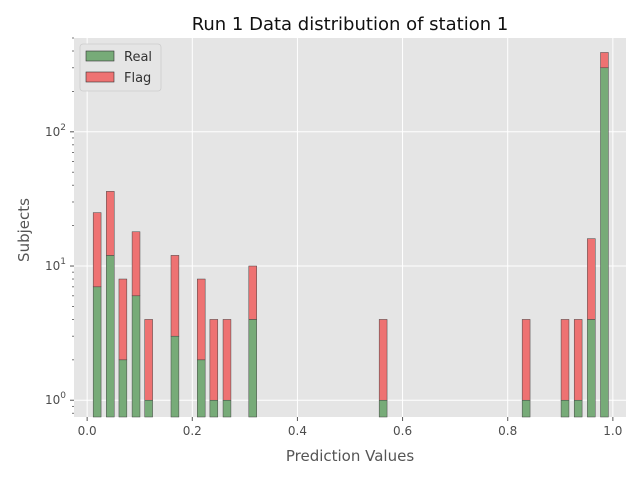  What do you see at coordinates (59, 225) in the screenshot?
I see `y-ticks: 10⁰ 10¹ 10²` at bounding box center [59, 225].